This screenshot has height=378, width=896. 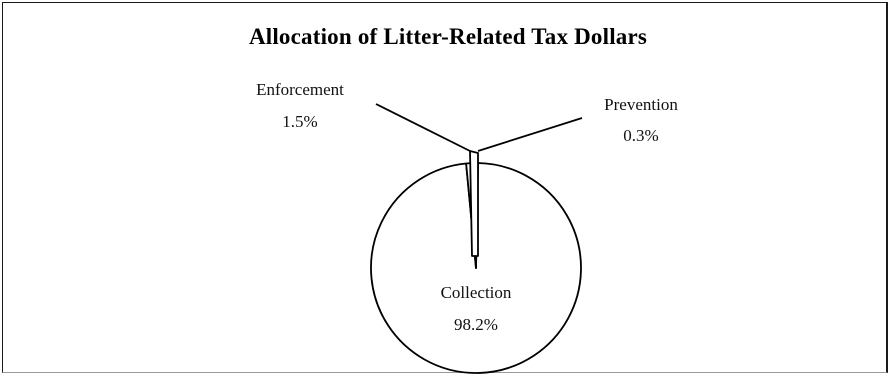 What do you see at coordinates (476, 262) in the screenshot?
I see `pie-slices` at bounding box center [476, 262].